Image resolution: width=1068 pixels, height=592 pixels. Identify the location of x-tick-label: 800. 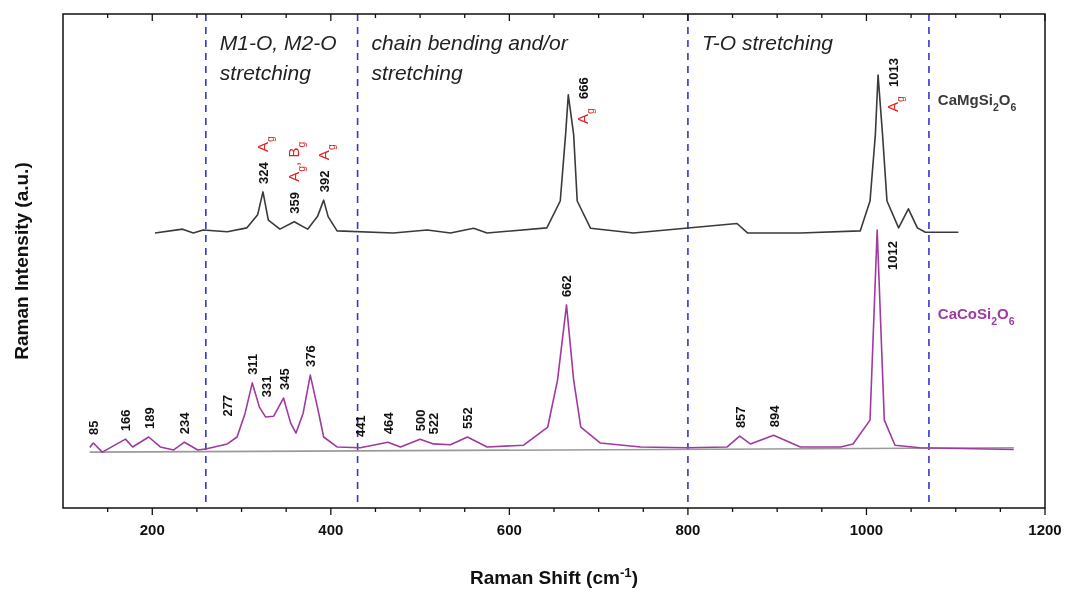
(688, 529).